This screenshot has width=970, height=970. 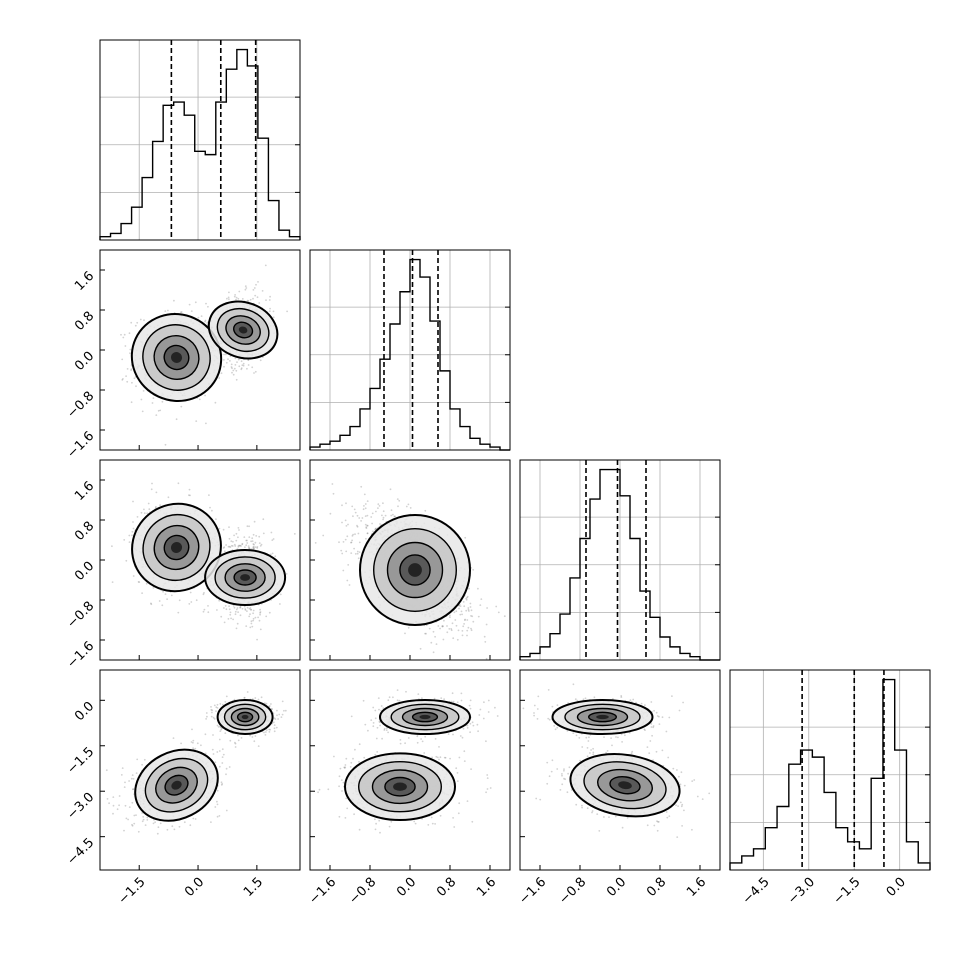 I want to click on histogram-panel-3-frame, so click(x=830, y=770).